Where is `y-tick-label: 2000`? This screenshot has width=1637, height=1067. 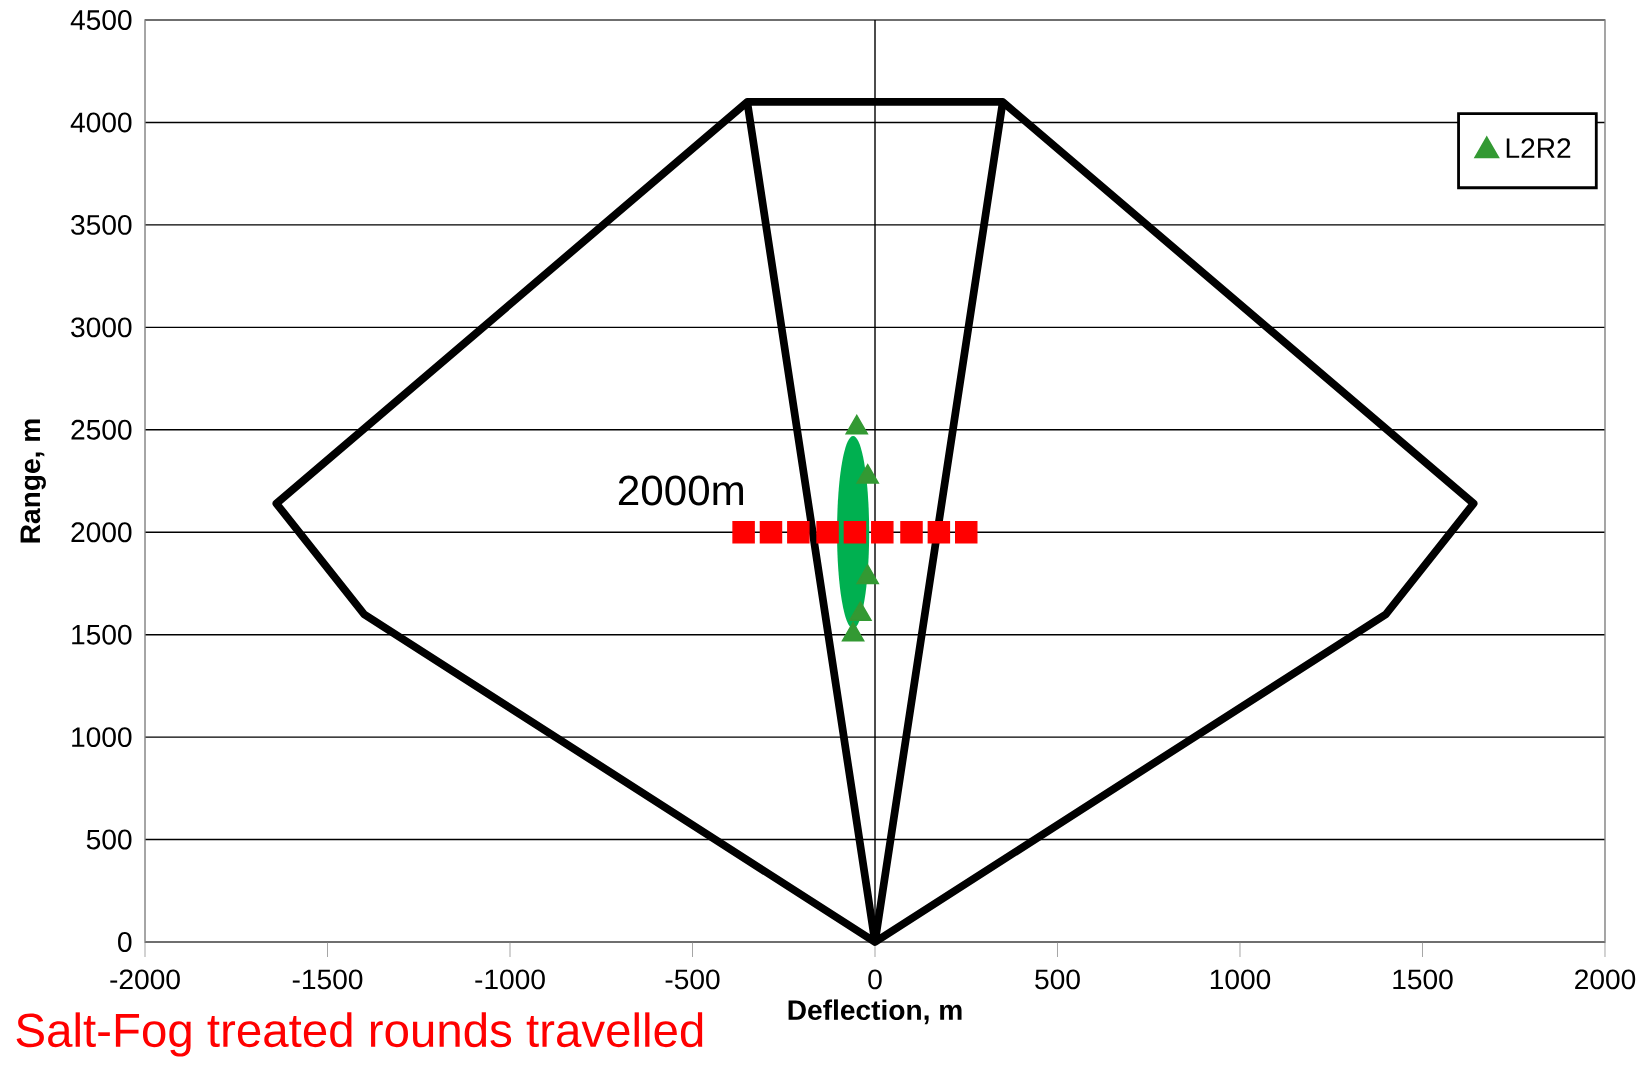
y-tick-label: 2000 is located at coordinates (101, 532).